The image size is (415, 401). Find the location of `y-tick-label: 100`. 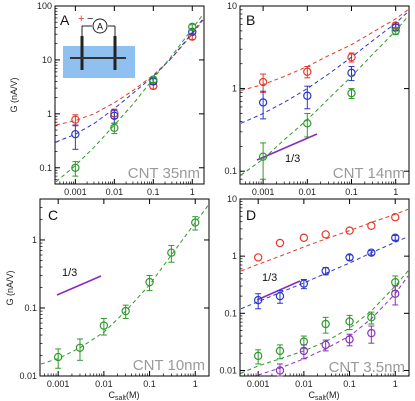

y-tick-label: 100 is located at coordinates (44, 6).